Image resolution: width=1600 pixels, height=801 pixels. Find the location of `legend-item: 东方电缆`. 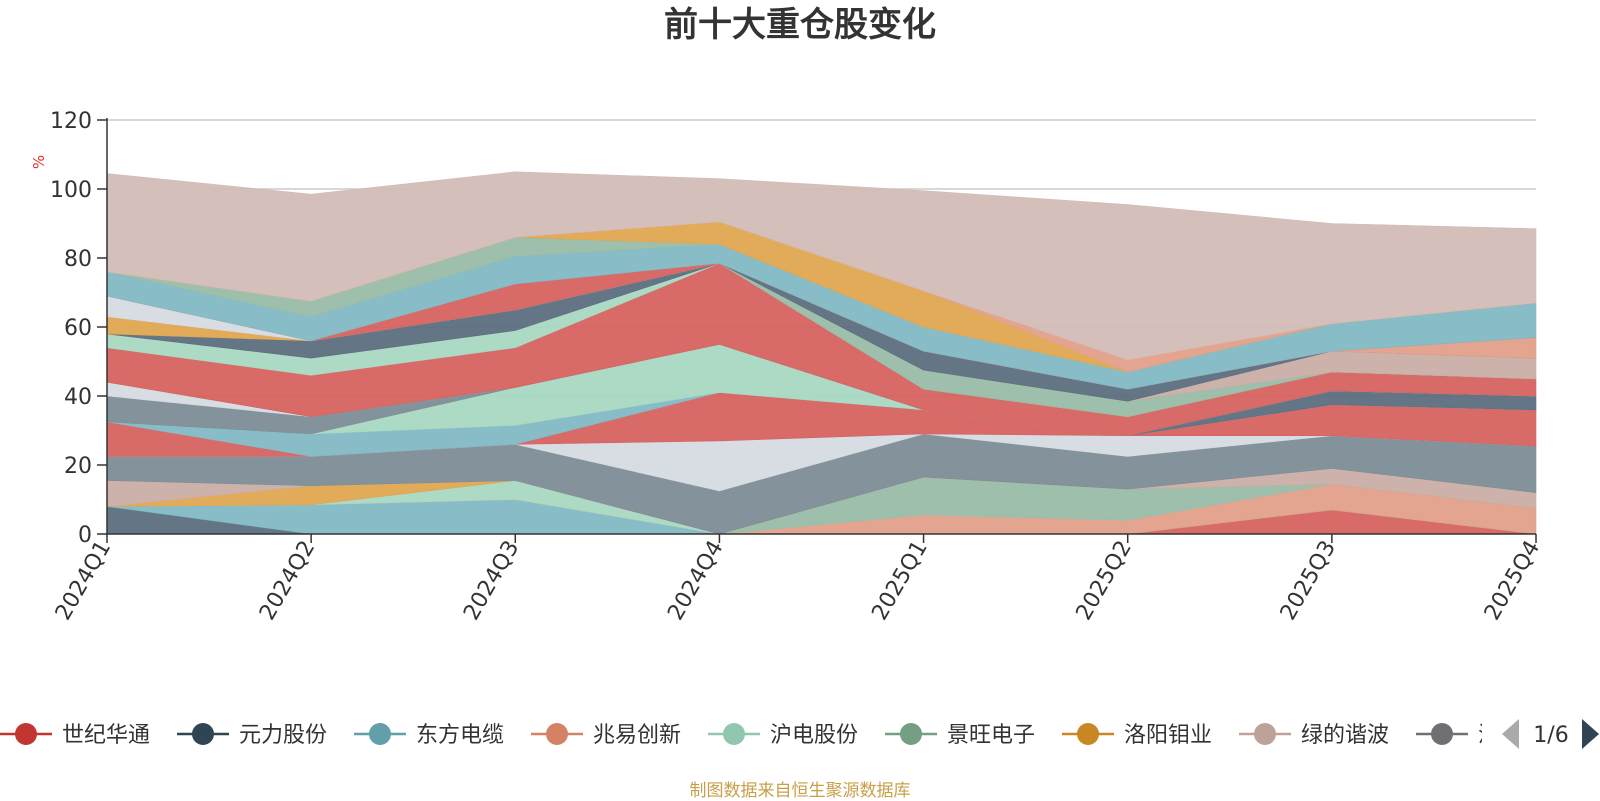

legend-item: 东方电缆 is located at coordinates (429, 735).